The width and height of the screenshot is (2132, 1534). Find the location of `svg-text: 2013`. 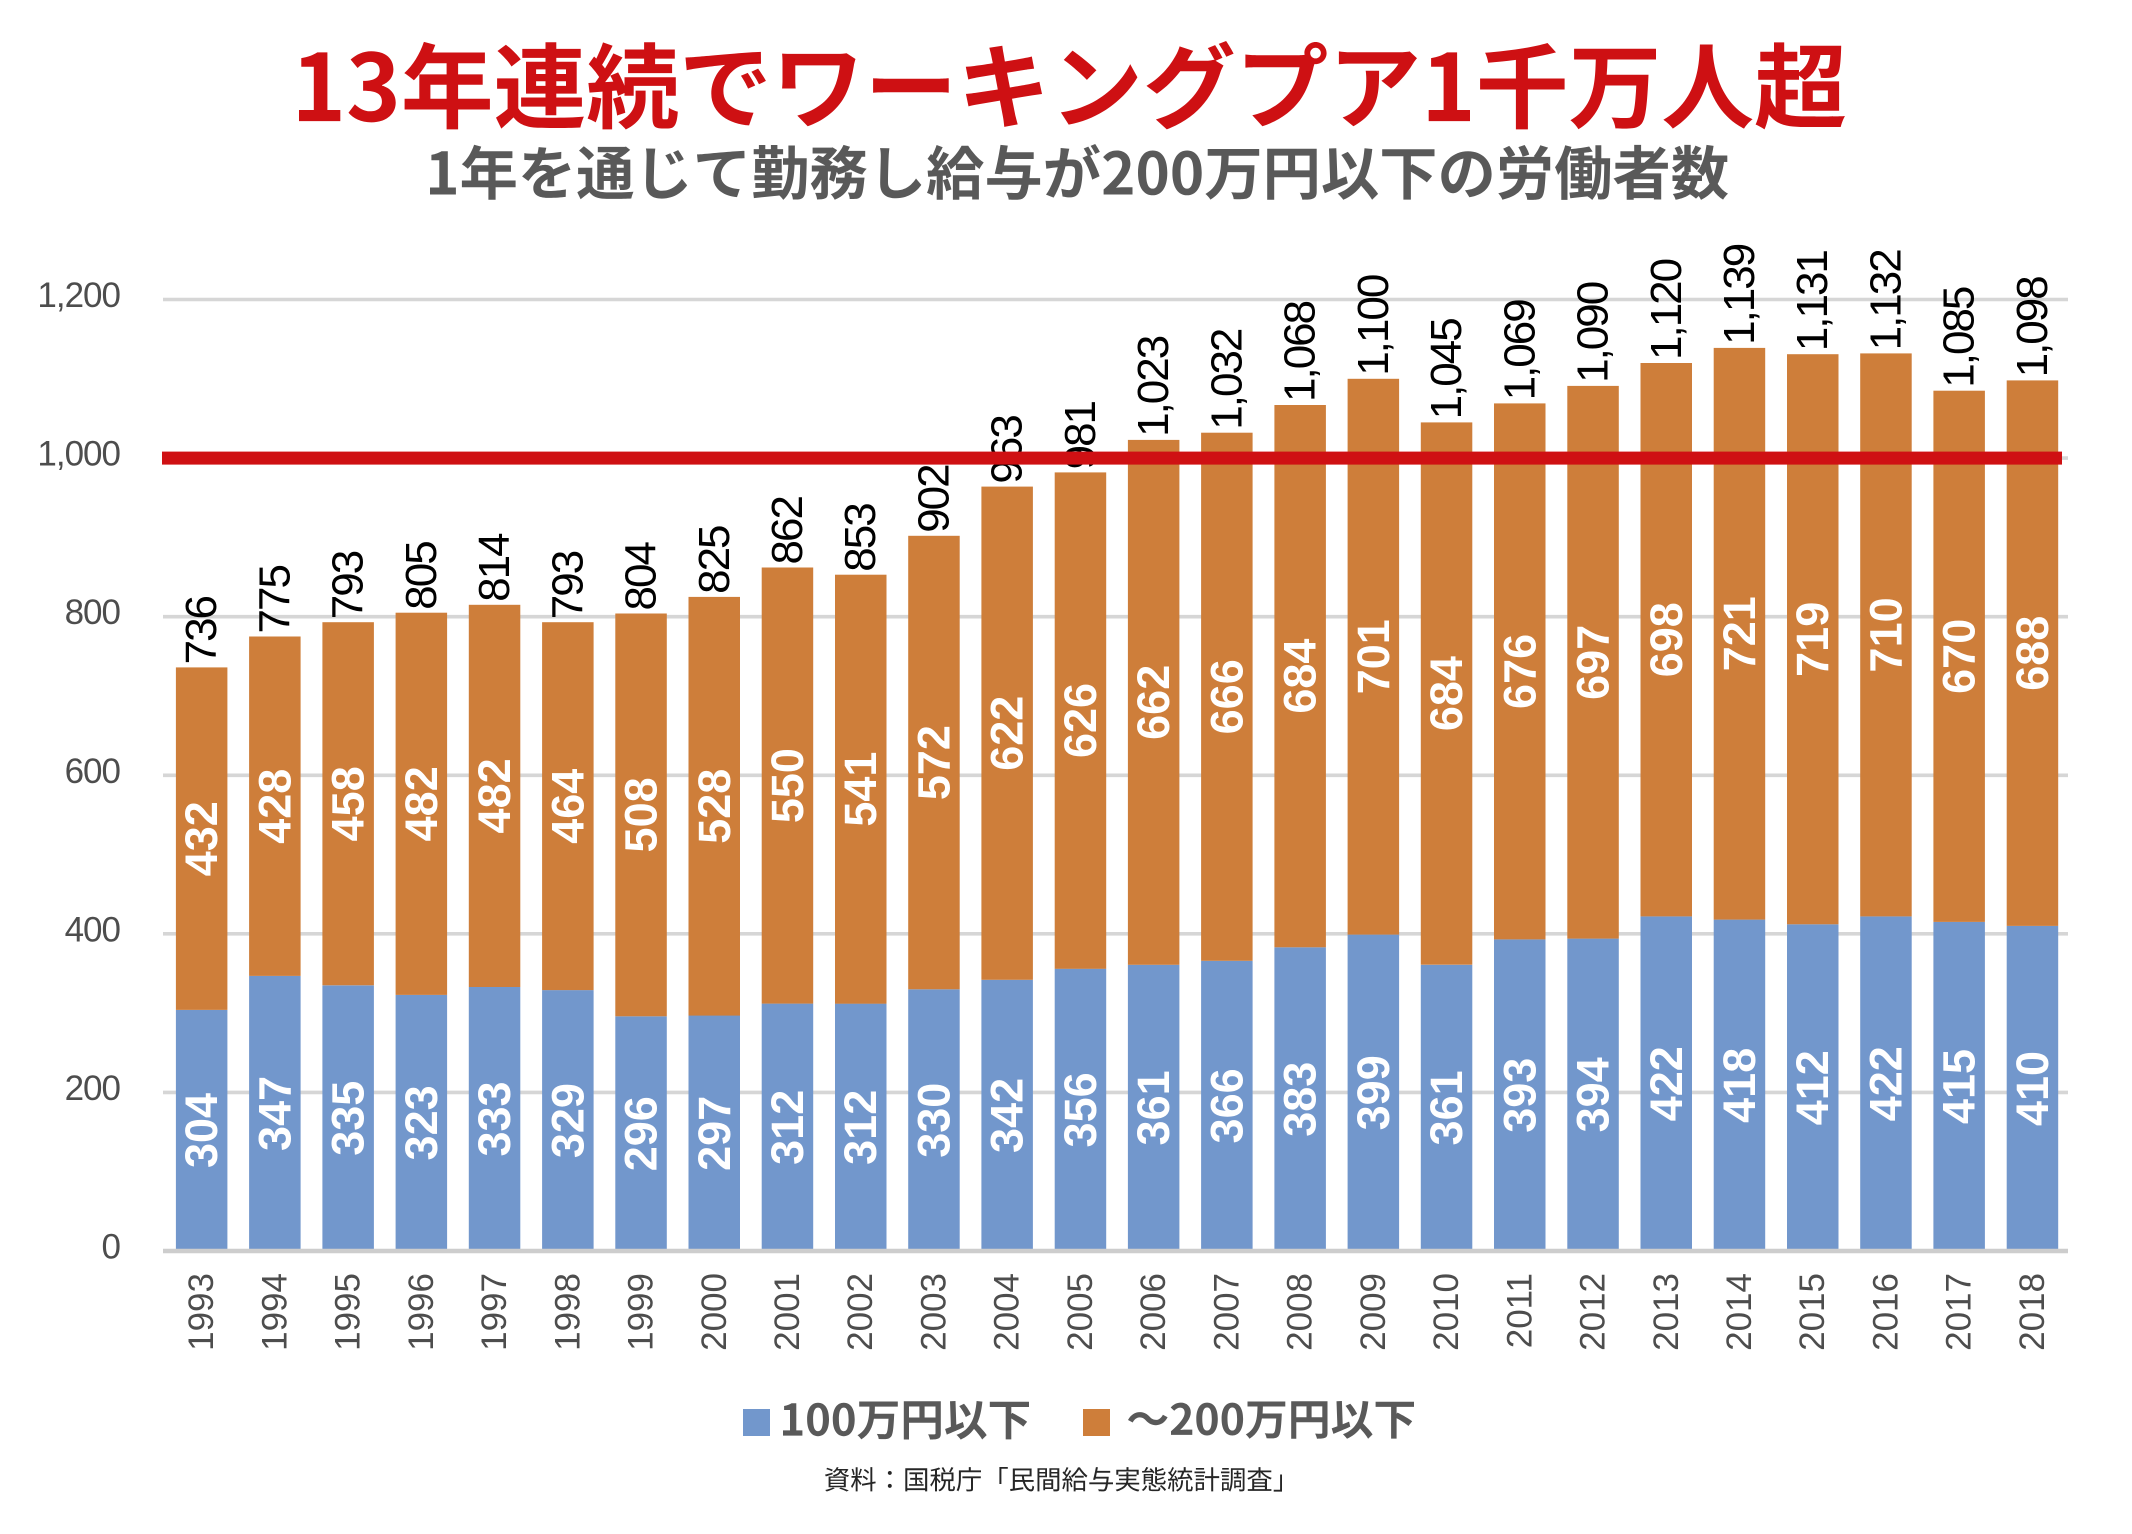

svg-text: 2013 is located at coordinates (1666, 1312).